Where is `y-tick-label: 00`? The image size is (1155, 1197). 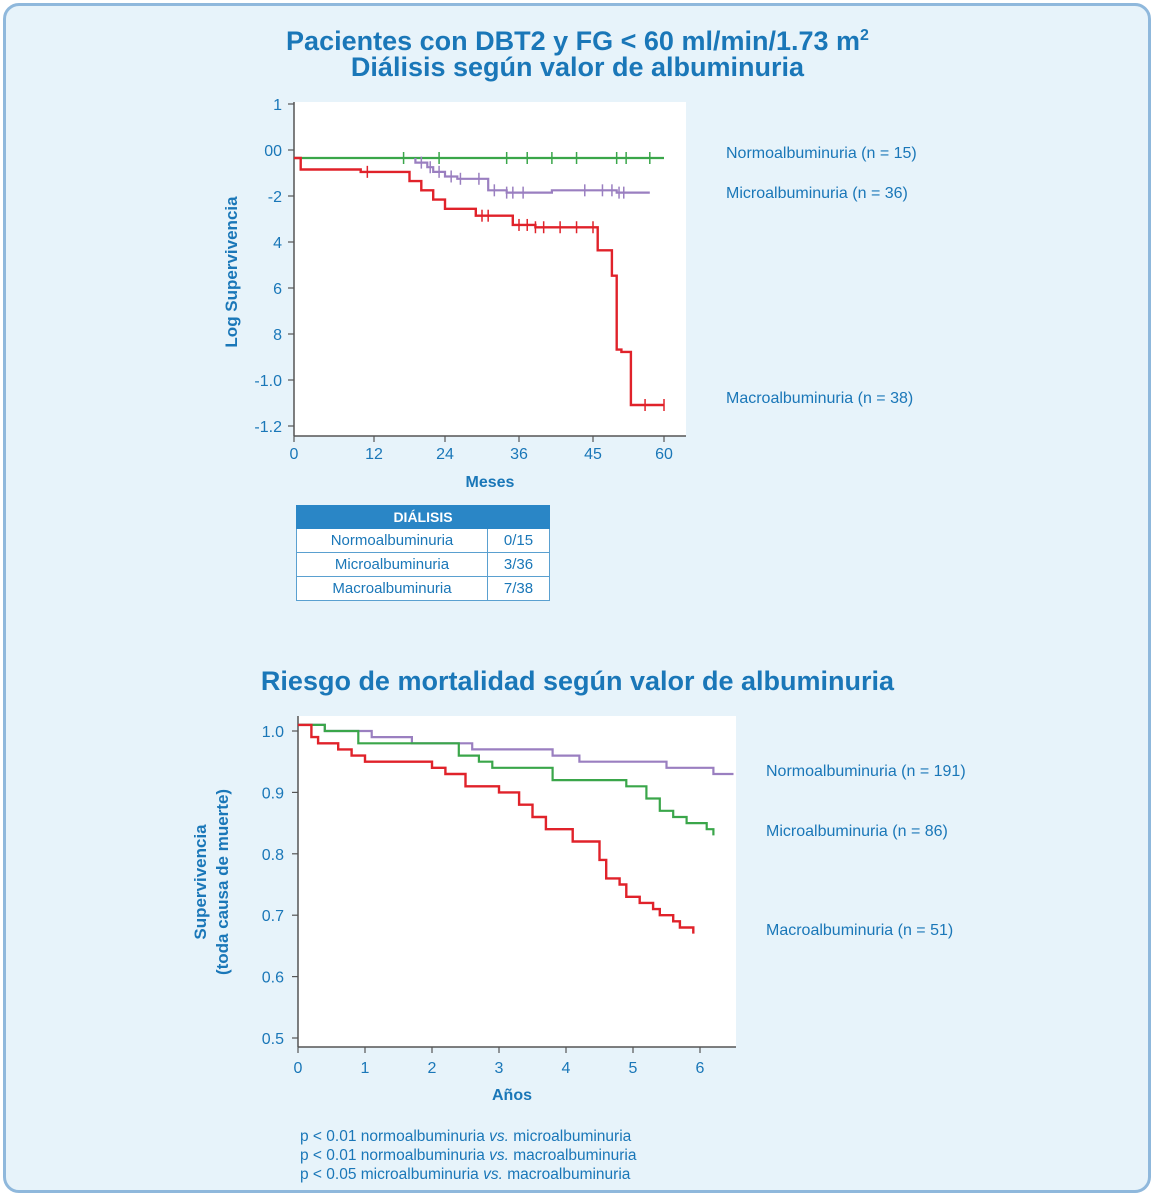 y-tick-label: 00 is located at coordinates (273, 151).